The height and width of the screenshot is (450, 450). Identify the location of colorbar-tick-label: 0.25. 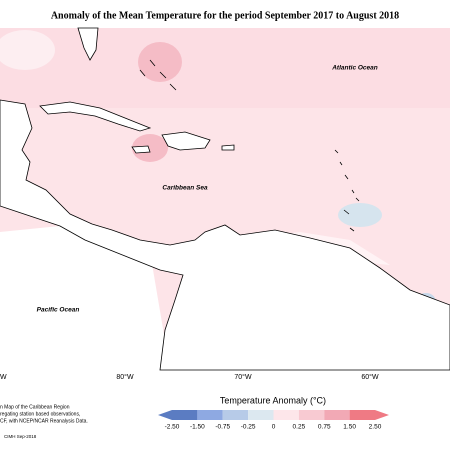
(299, 427).